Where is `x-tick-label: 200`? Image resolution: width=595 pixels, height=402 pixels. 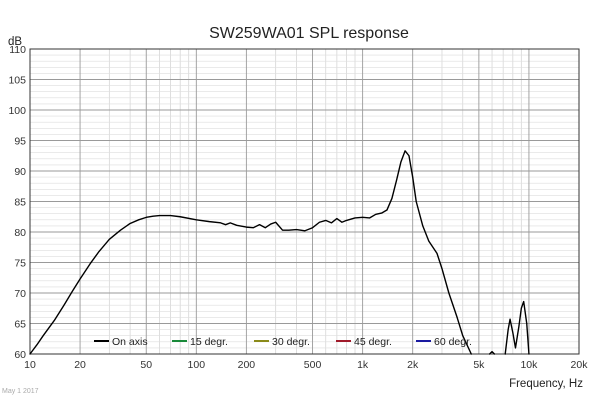
x-tick-label: 200 is located at coordinates (247, 365).